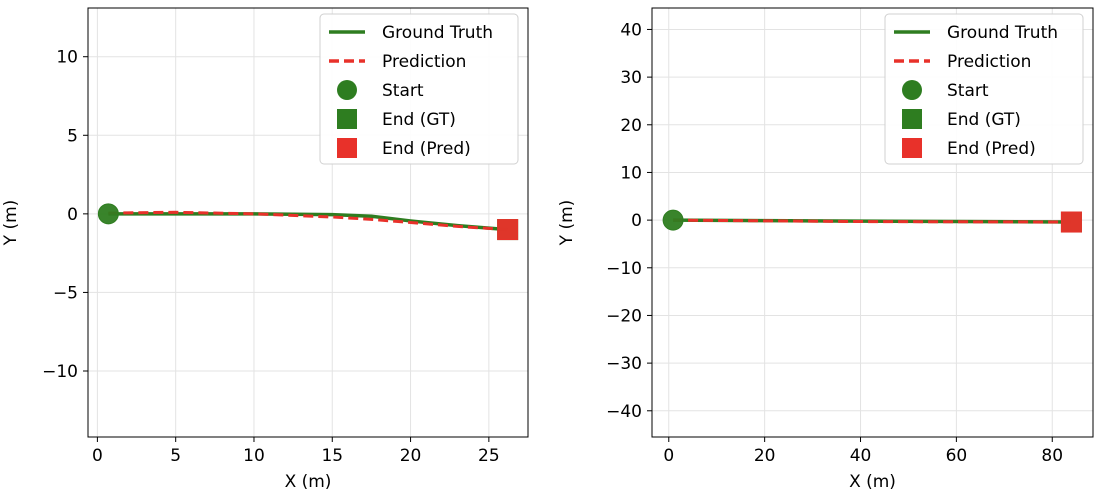 This screenshot has height=502, width=1105. I want to click on x-tick-label: 5, so click(175, 456).